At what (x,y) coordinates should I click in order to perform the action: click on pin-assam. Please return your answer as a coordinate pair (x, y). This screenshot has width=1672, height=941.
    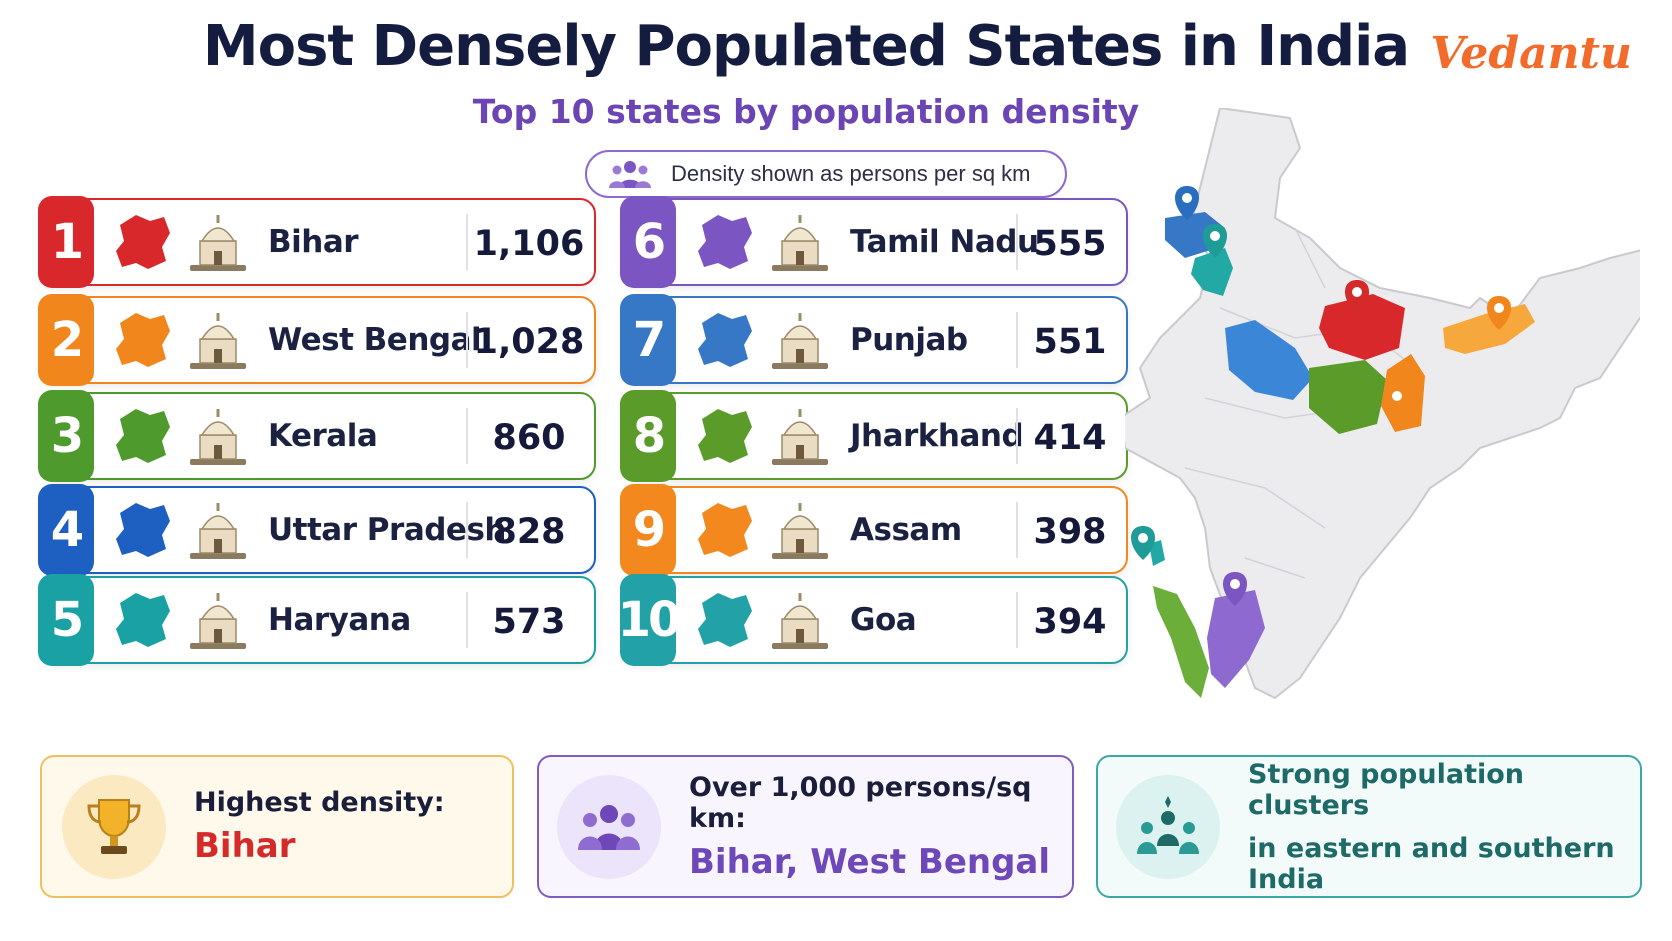
    Looking at the image, I should click on (1499, 313).